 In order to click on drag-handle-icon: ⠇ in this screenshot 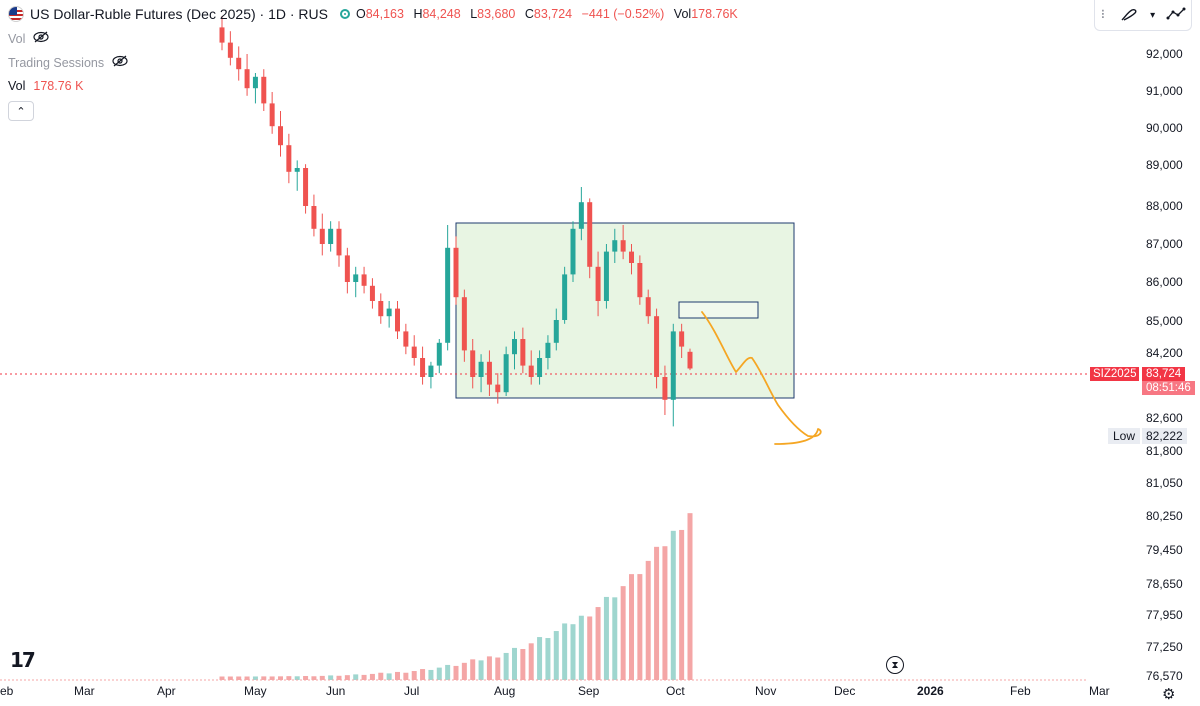, I will do `click(1105, 15)`.